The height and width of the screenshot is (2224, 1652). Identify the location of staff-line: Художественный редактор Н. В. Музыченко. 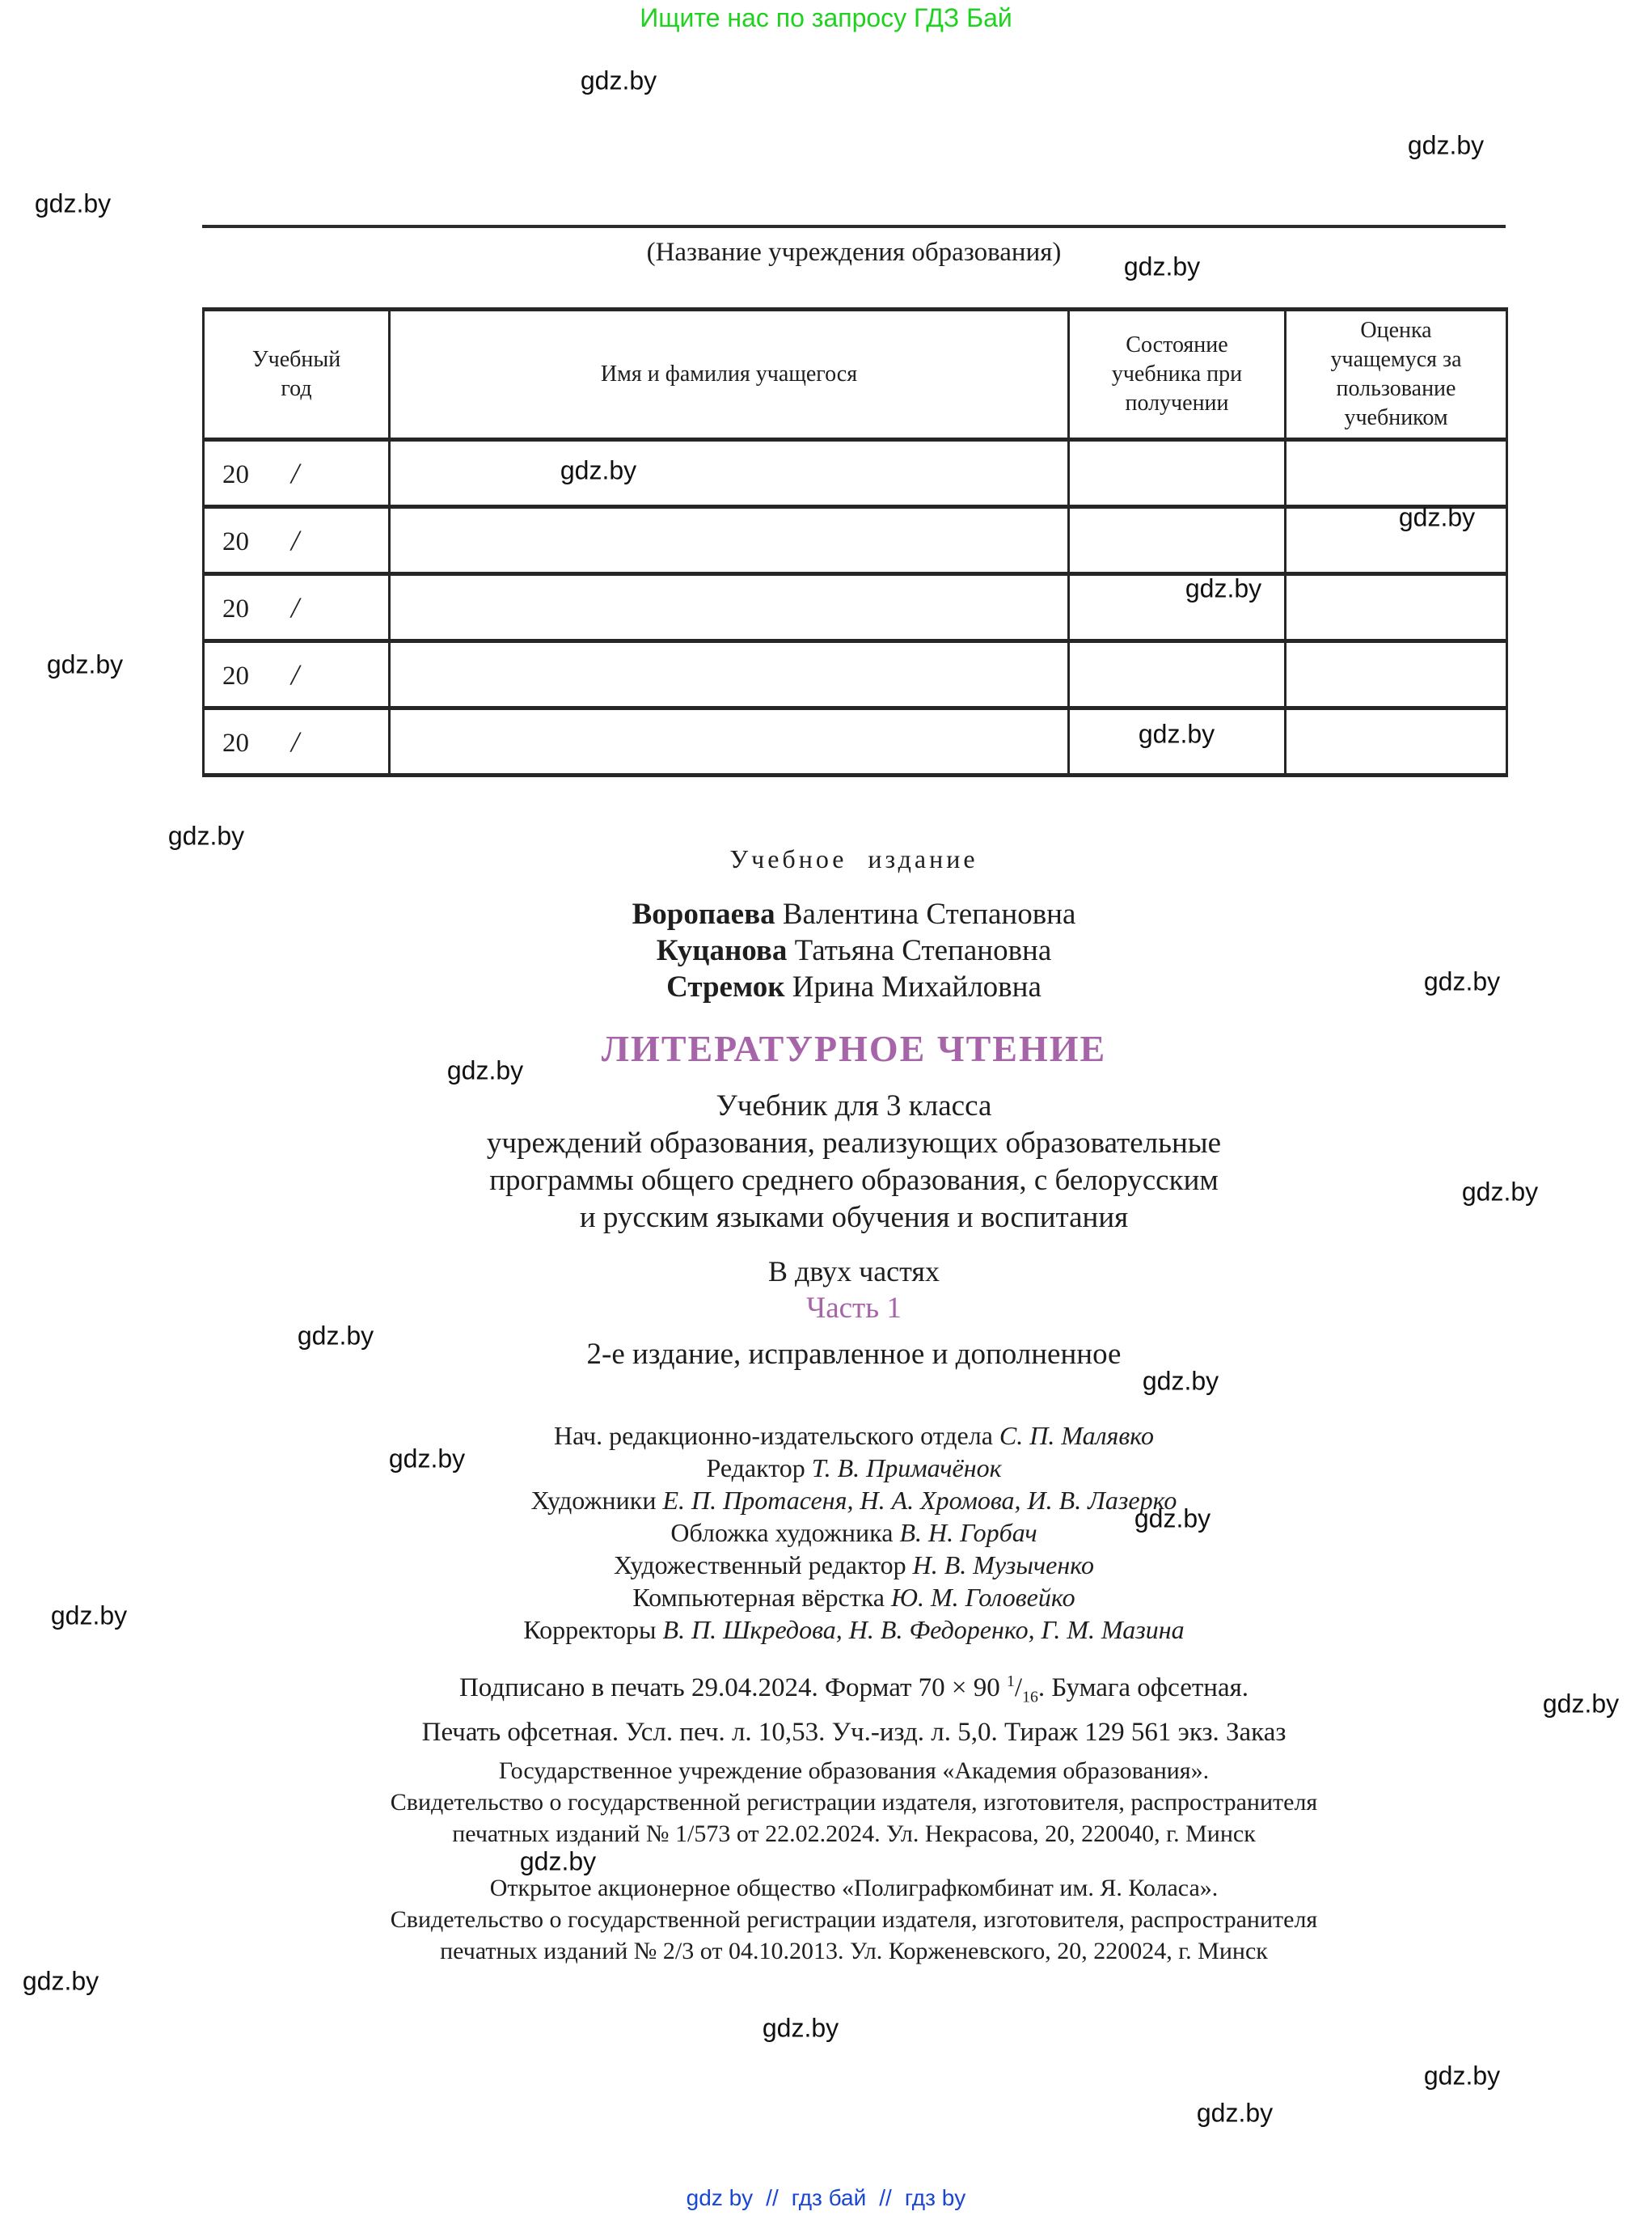
(854, 1564).